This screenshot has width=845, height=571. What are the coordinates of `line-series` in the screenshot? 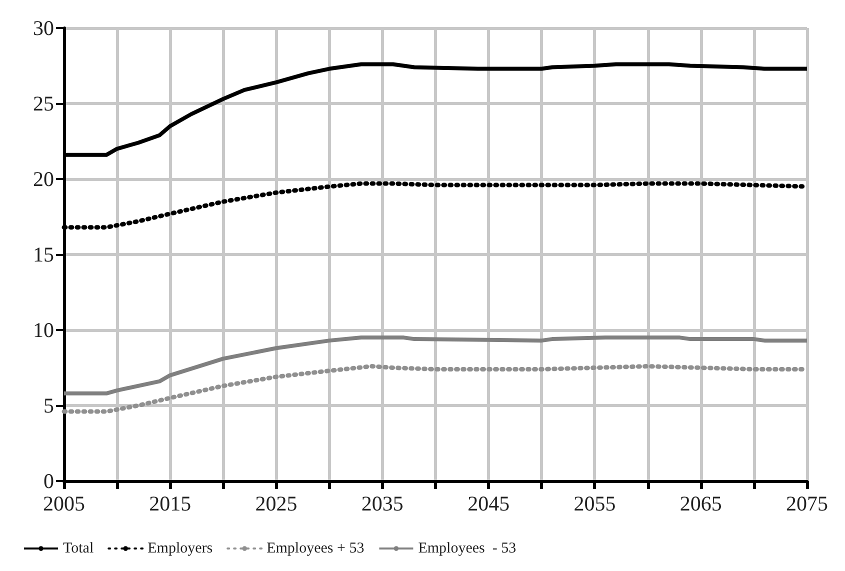 It's located at (435, 366).